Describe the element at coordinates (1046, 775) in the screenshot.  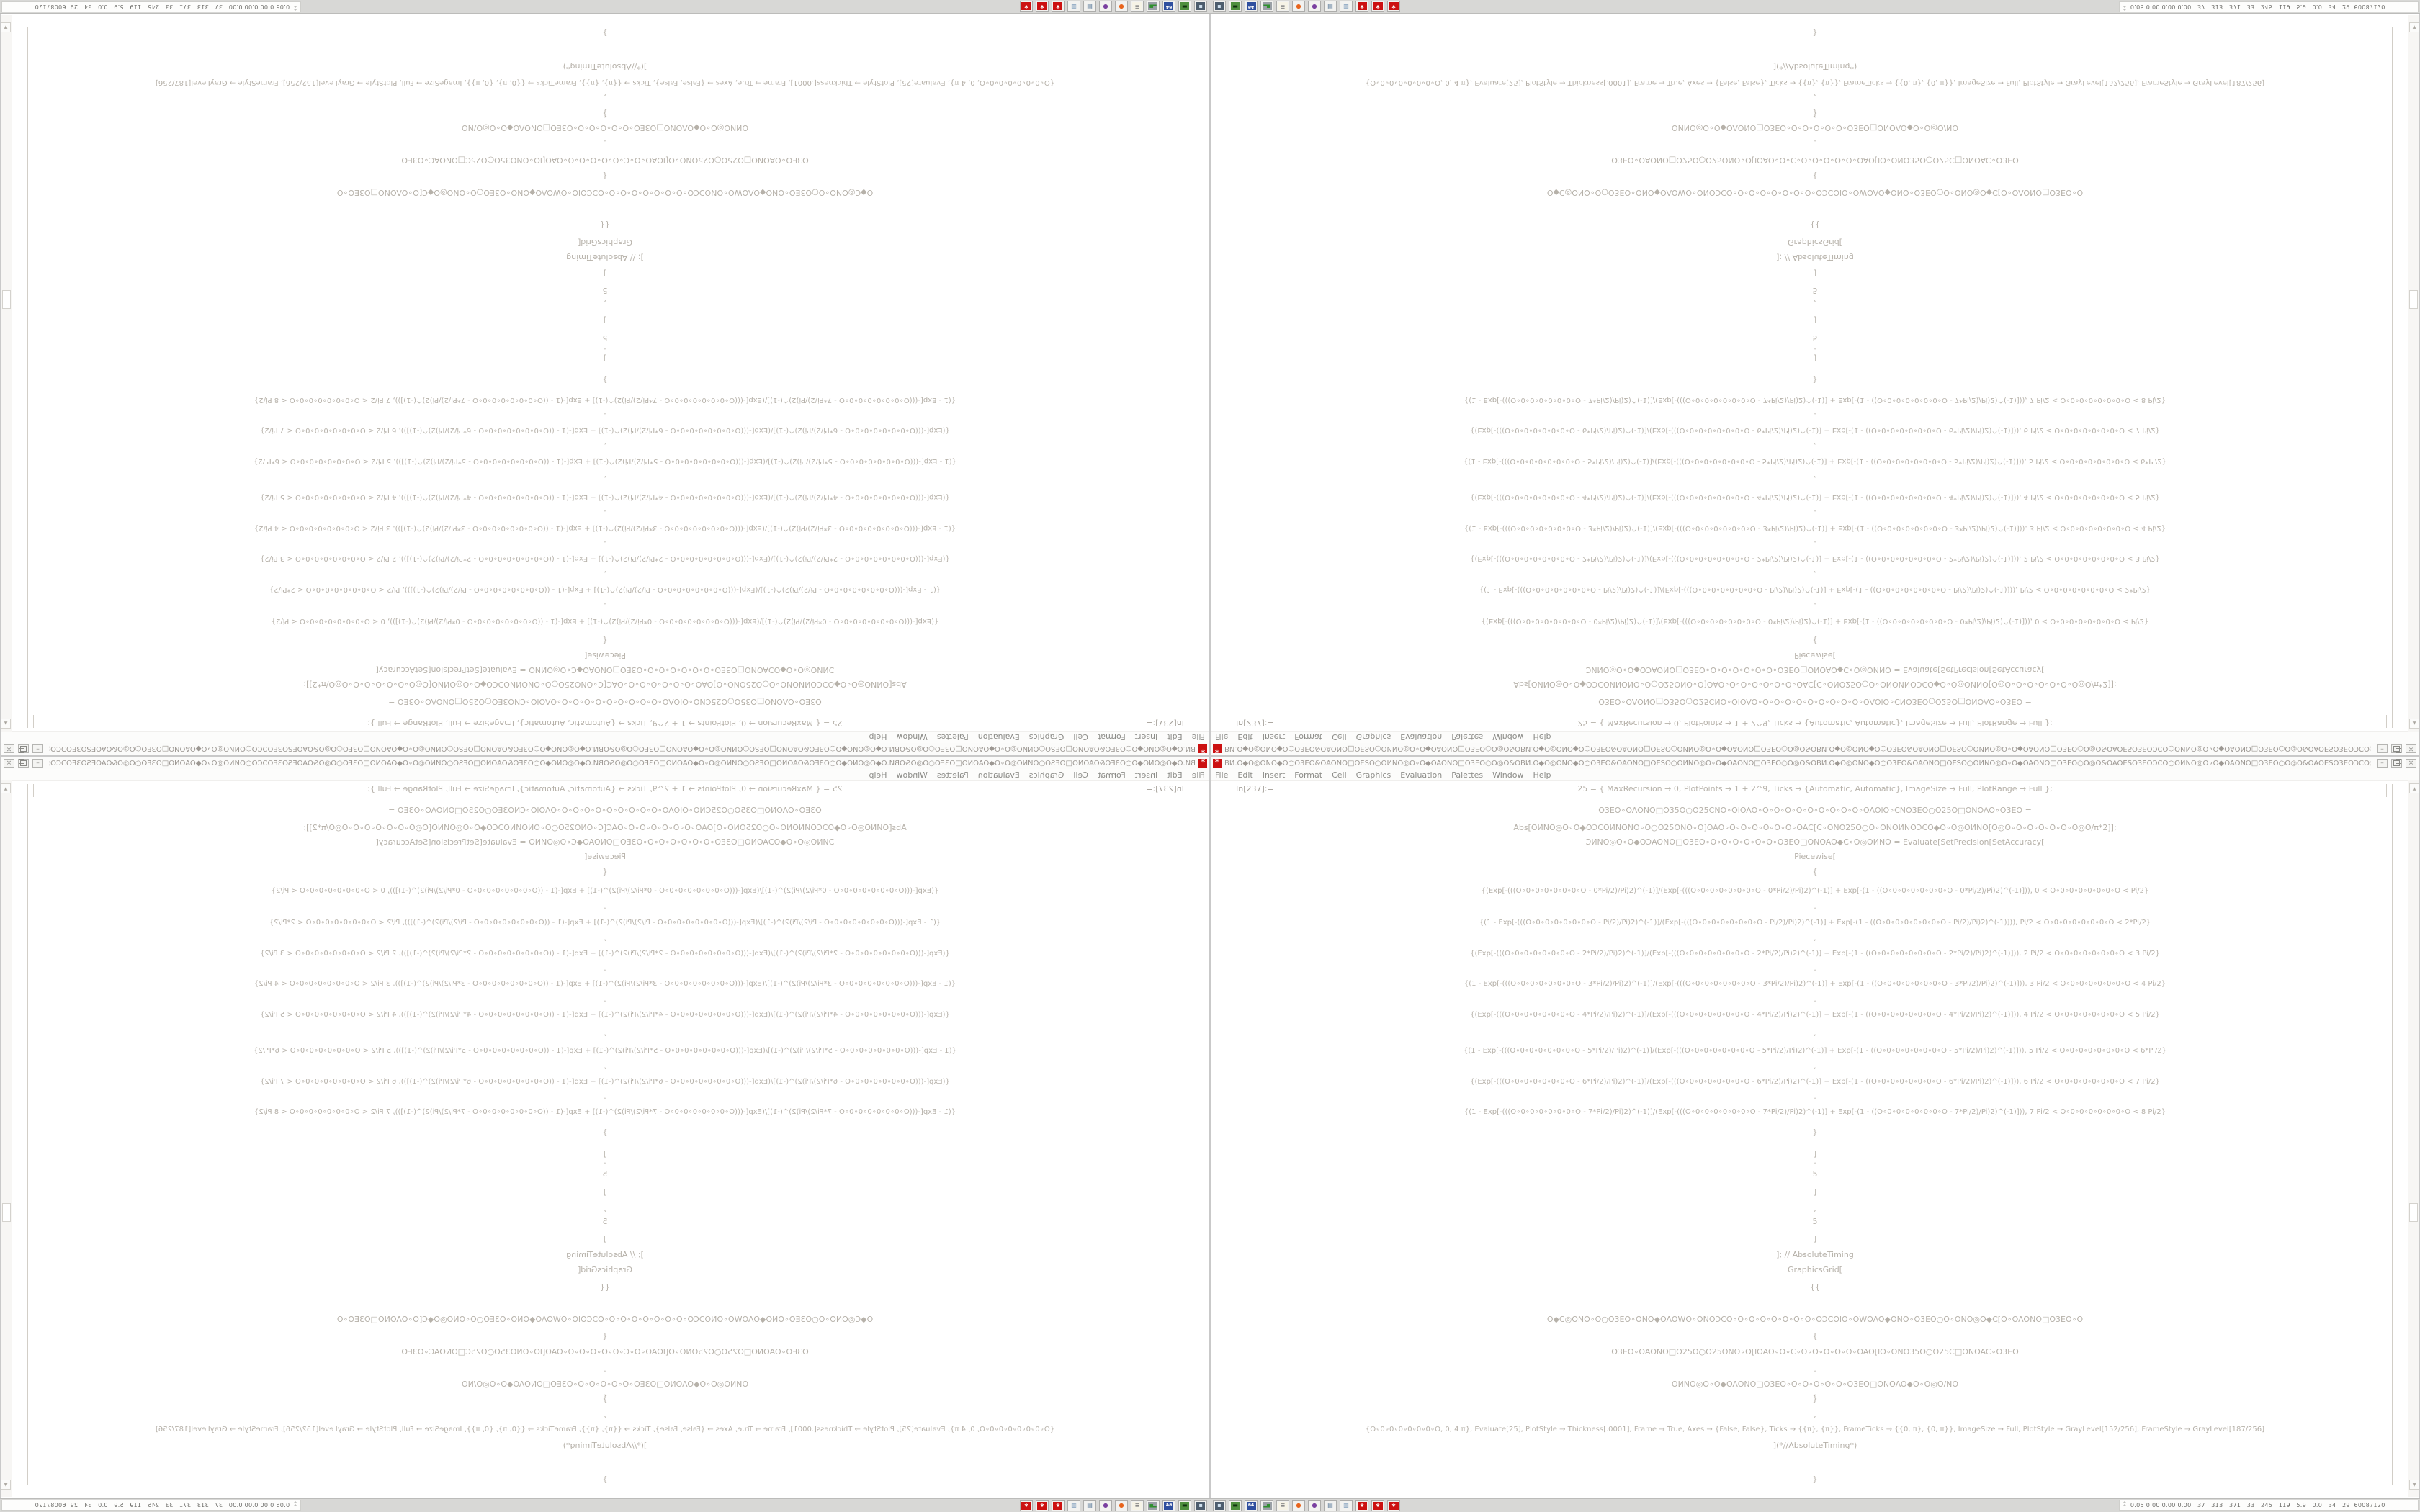
I see `menu-graphics: Graphics` at that location.